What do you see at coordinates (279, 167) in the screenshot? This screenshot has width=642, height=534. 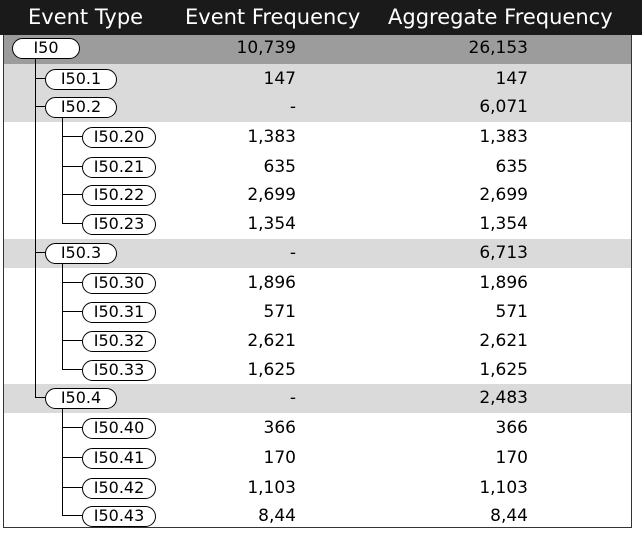 I see `event-frequency-value: 635` at bounding box center [279, 167].